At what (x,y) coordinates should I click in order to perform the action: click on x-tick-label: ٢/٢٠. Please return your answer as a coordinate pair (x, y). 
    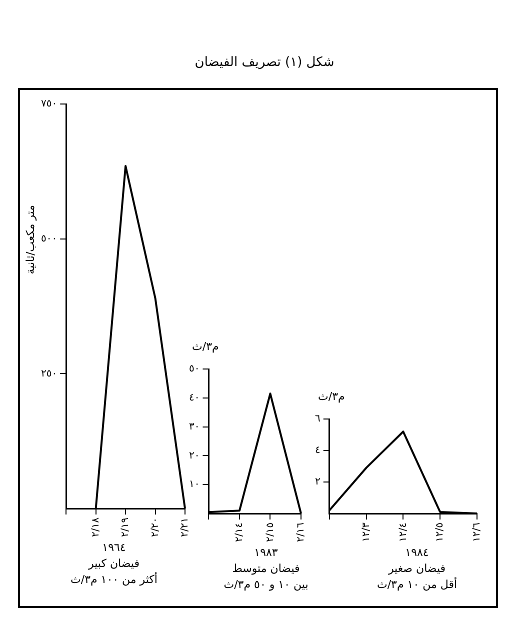
    Looking at the image, I should click on (155, 527).